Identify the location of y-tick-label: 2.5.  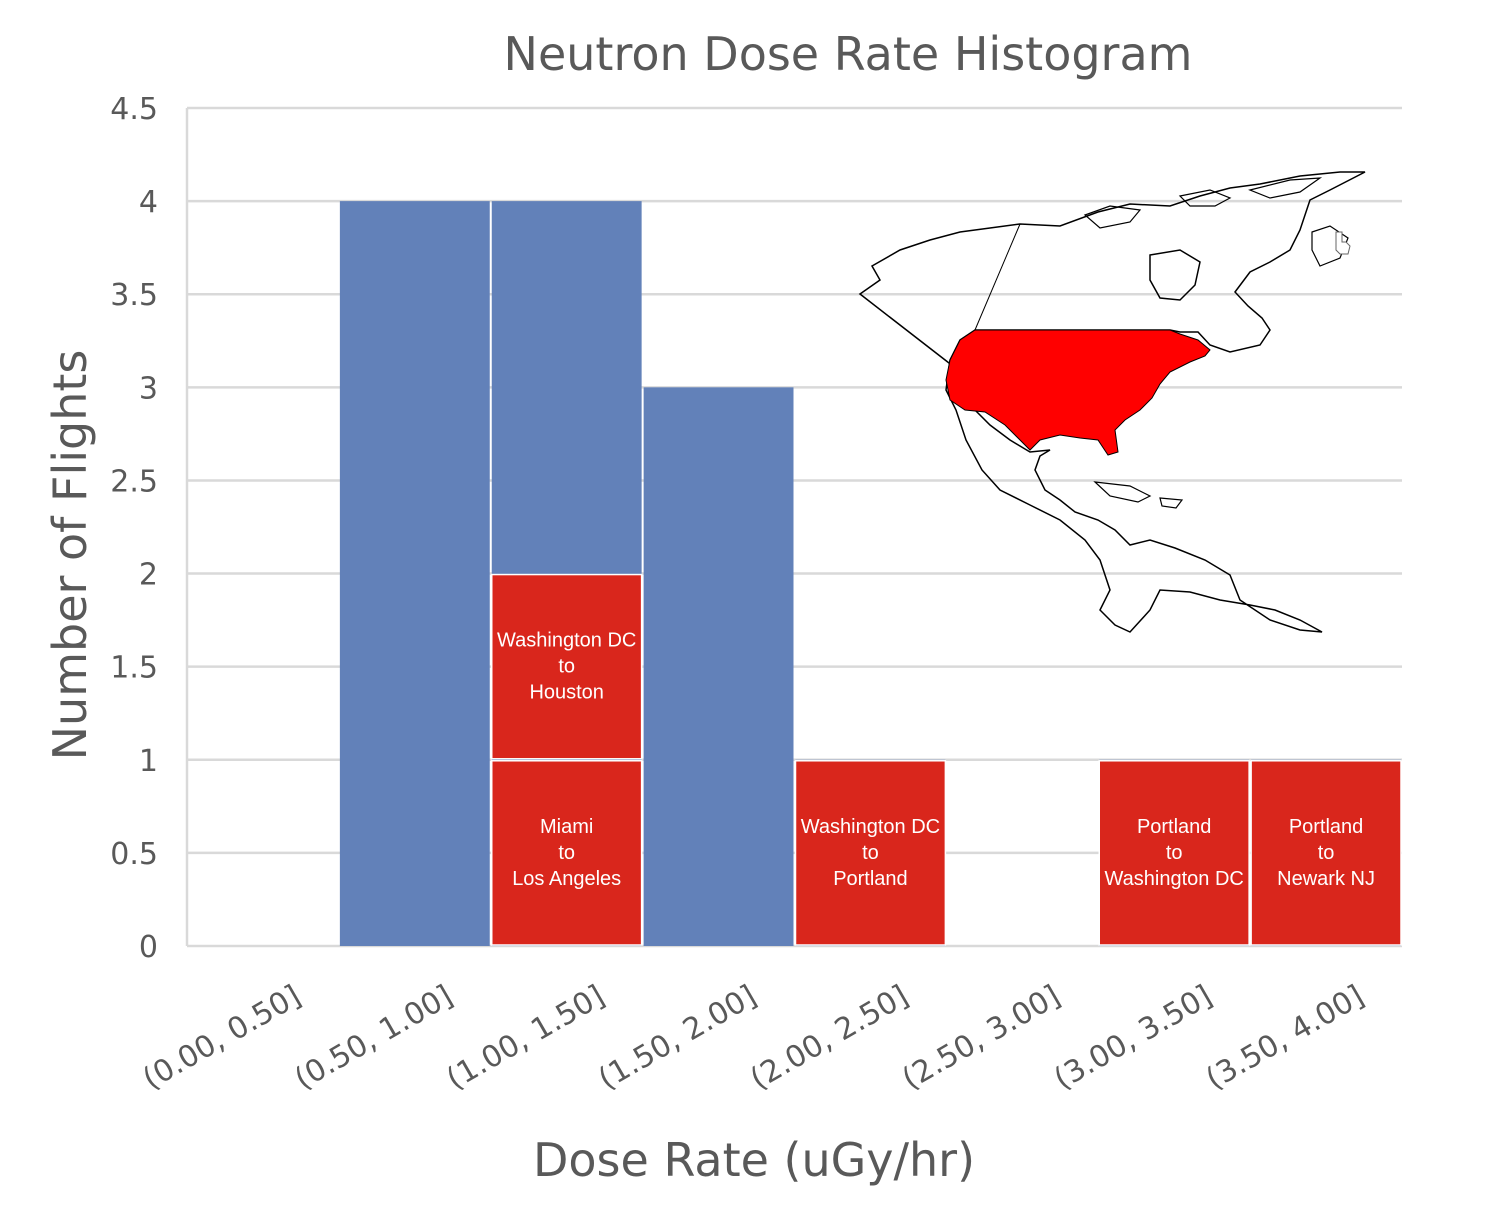
(134, 481).